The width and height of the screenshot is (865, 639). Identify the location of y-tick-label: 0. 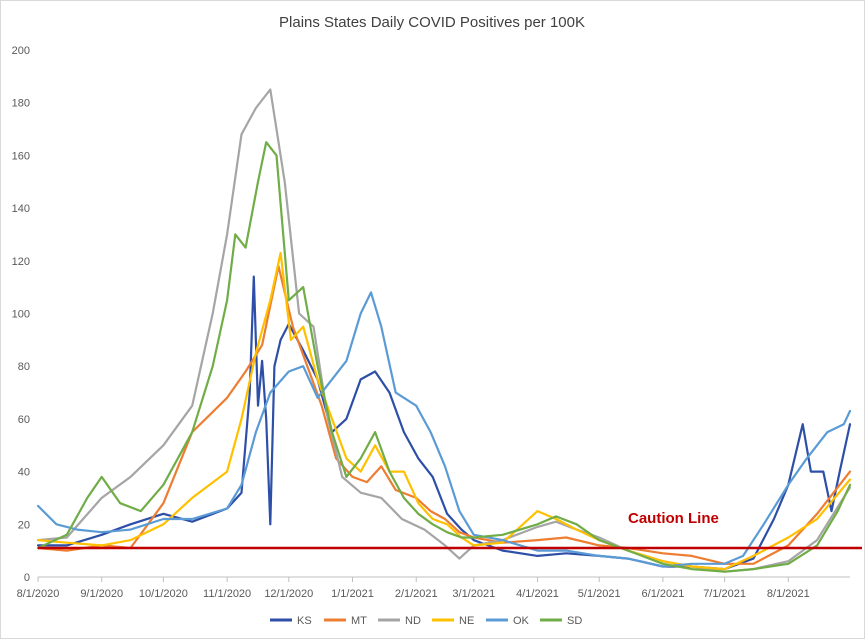
(27, 578).